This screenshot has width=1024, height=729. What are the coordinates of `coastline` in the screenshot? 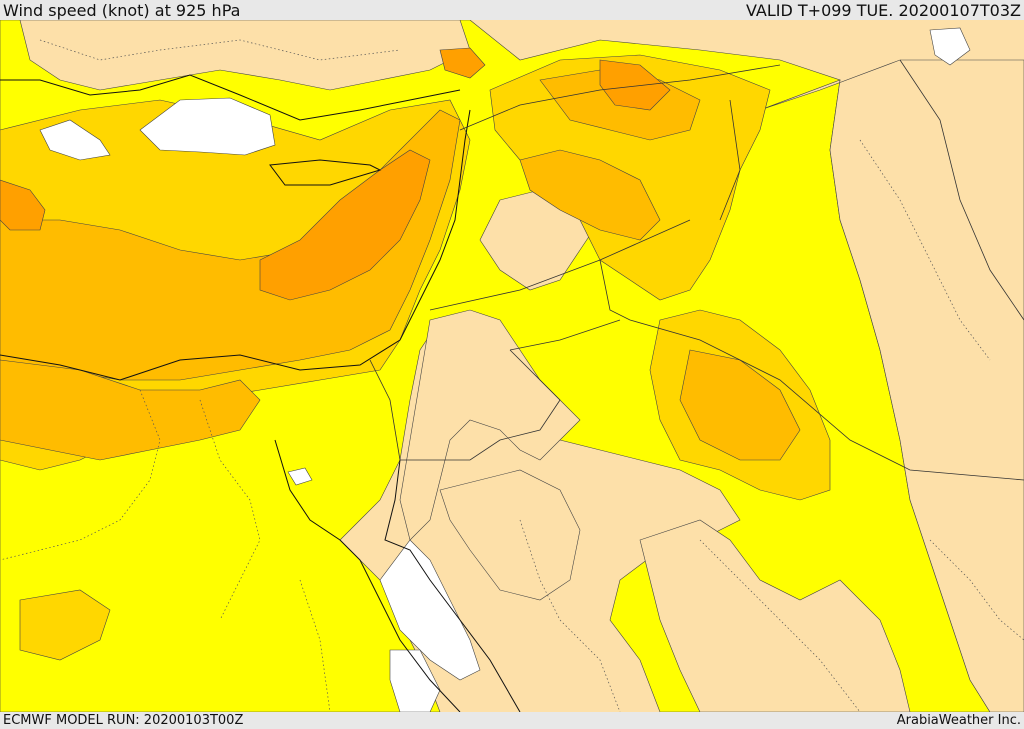 It's located at (230, 97).